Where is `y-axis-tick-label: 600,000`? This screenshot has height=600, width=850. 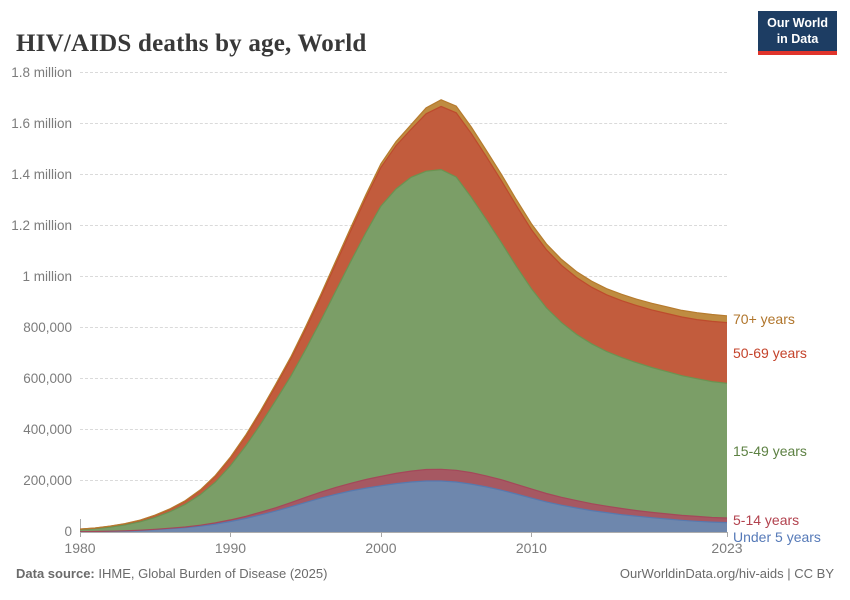 y-axis-tick-label: 600,000 is located at coordinates (47, 378).